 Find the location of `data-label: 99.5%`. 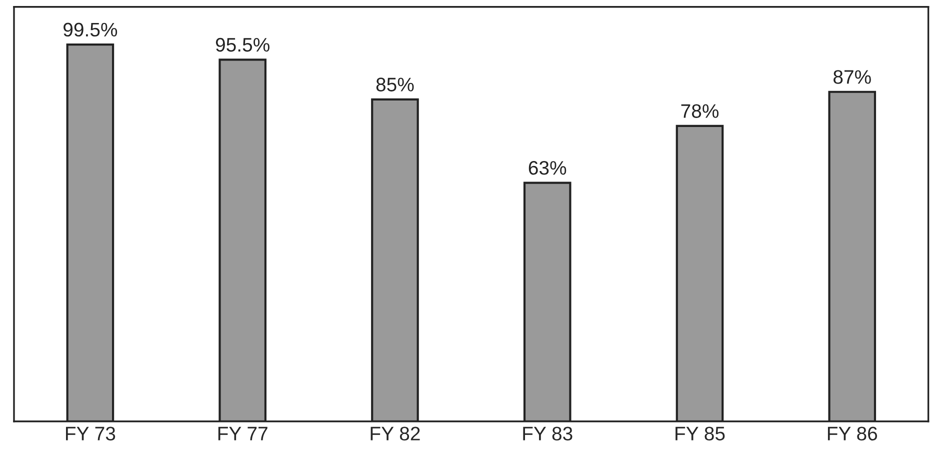

data-label: 99.5% is located at coordinates (91, 29).